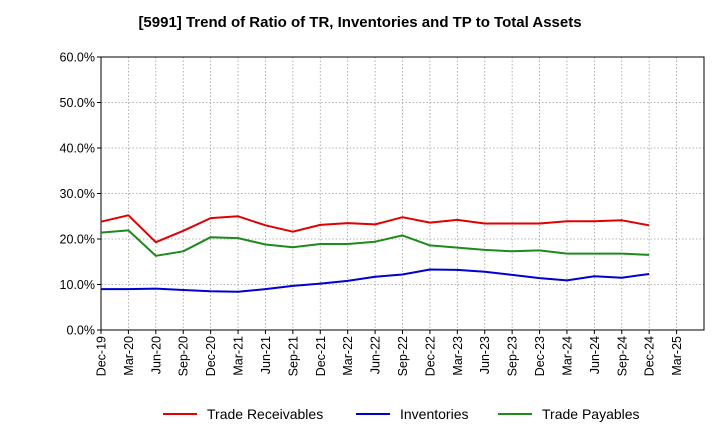 The height and width of the screenshot is (440, 720). Describe the element at coordinates (102, 356) in the screenshot. I see `x-tick-label: Dec-19` at that location.